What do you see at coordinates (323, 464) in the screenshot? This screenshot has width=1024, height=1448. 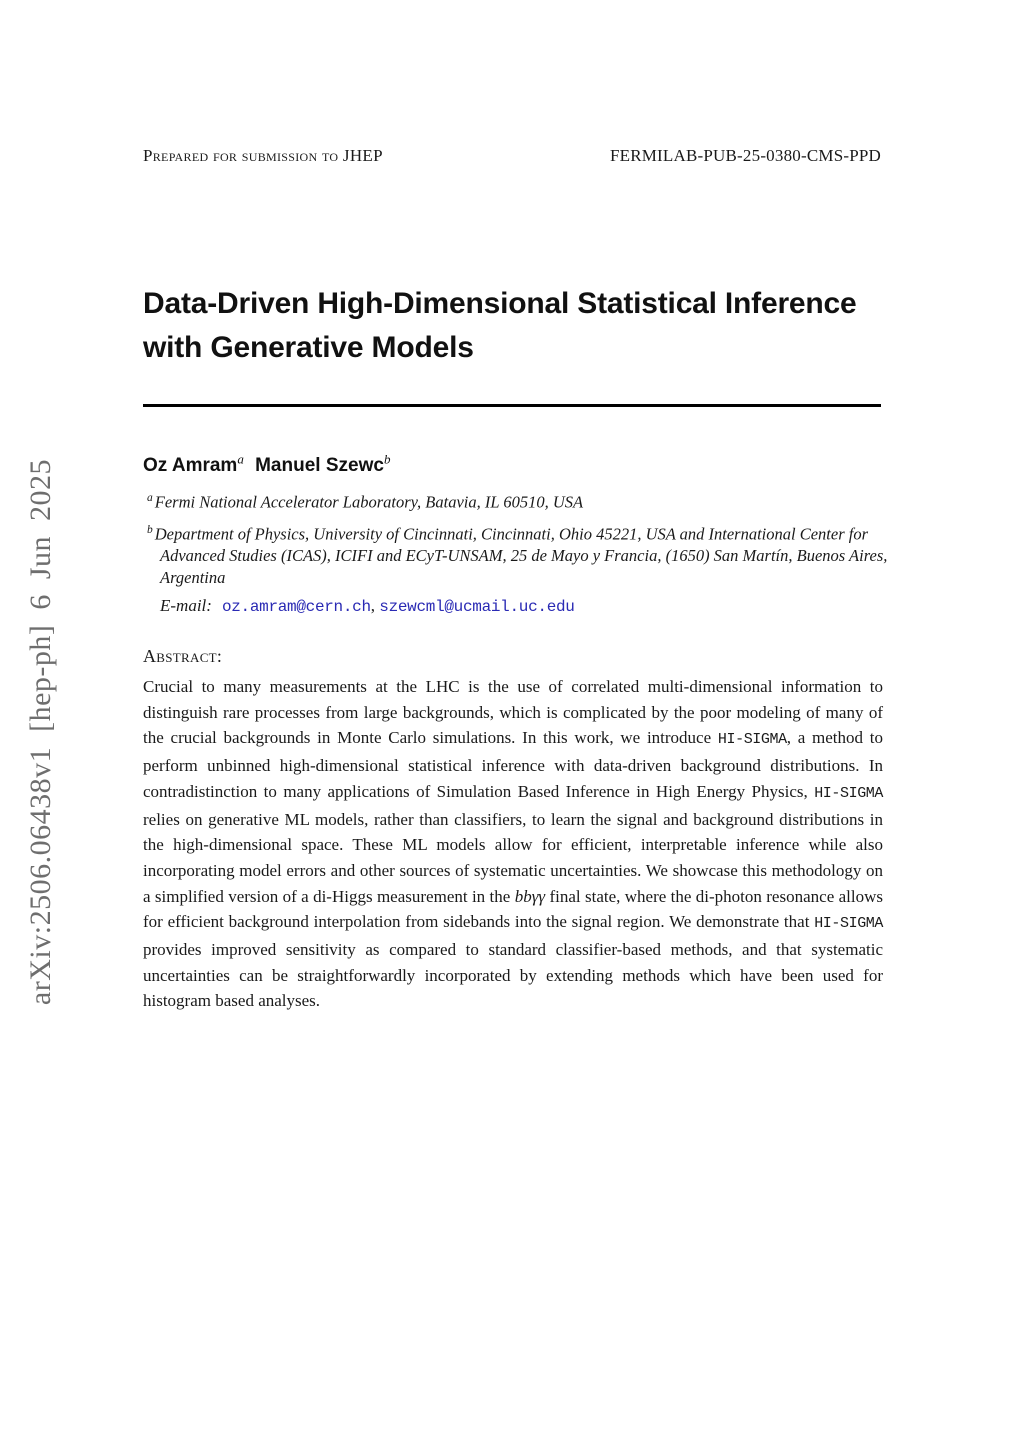 I see `author: Manuel Szewcb` at bounding box center [323, 464].